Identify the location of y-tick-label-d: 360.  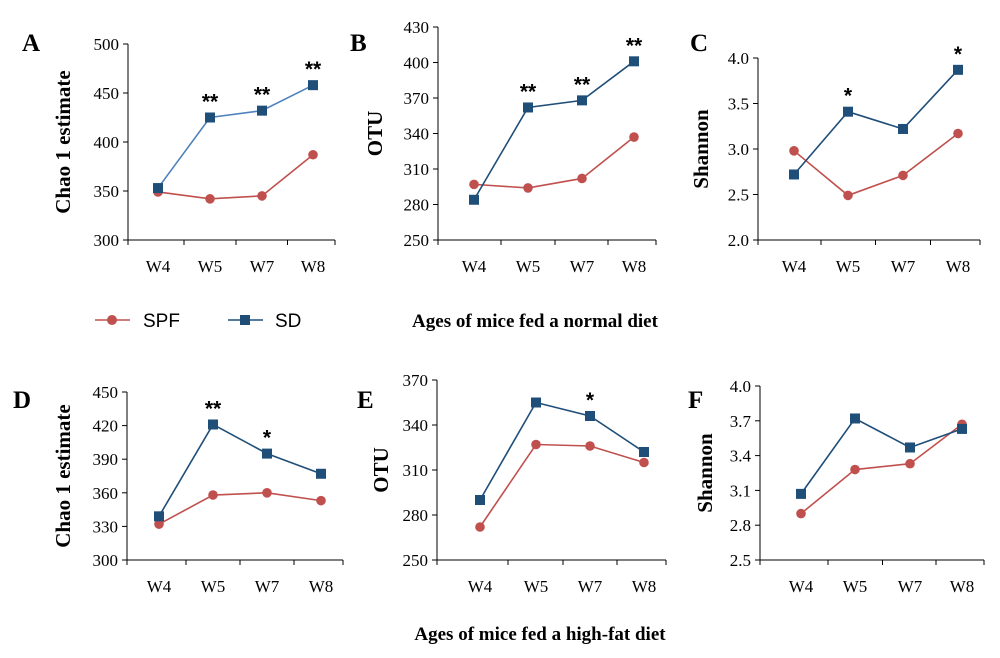
(106, 493).